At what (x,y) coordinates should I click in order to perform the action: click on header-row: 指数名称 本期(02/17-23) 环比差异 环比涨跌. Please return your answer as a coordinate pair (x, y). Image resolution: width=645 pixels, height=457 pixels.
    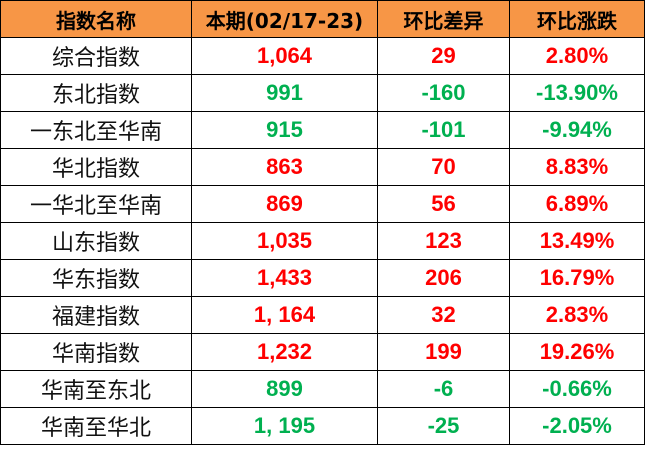
    Looking at the image, I should click on (322, 19).